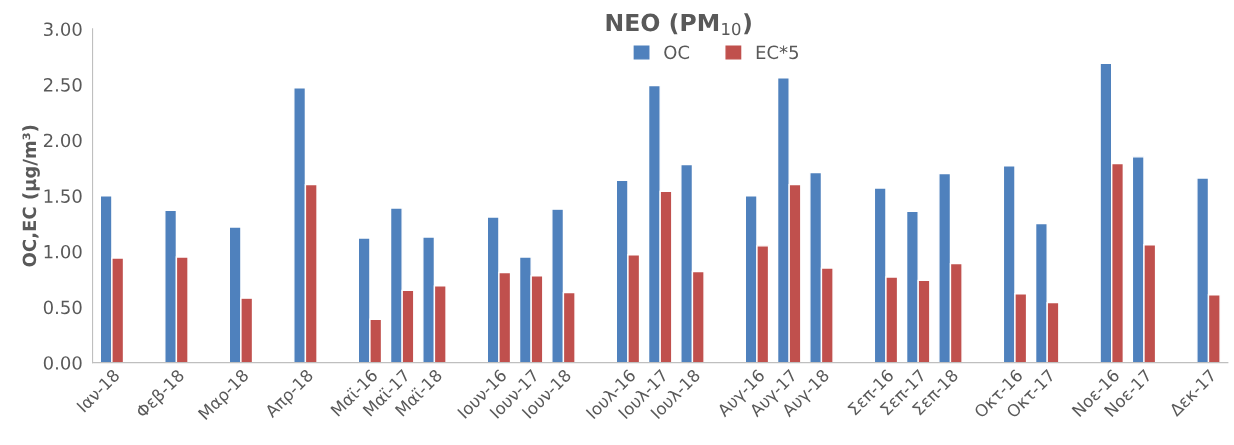 This screenshot has height=445, width=1234. Describe the element at coordinates (63, 29) in the screenshot. I see `y-tick-label: 3.00` at that location.